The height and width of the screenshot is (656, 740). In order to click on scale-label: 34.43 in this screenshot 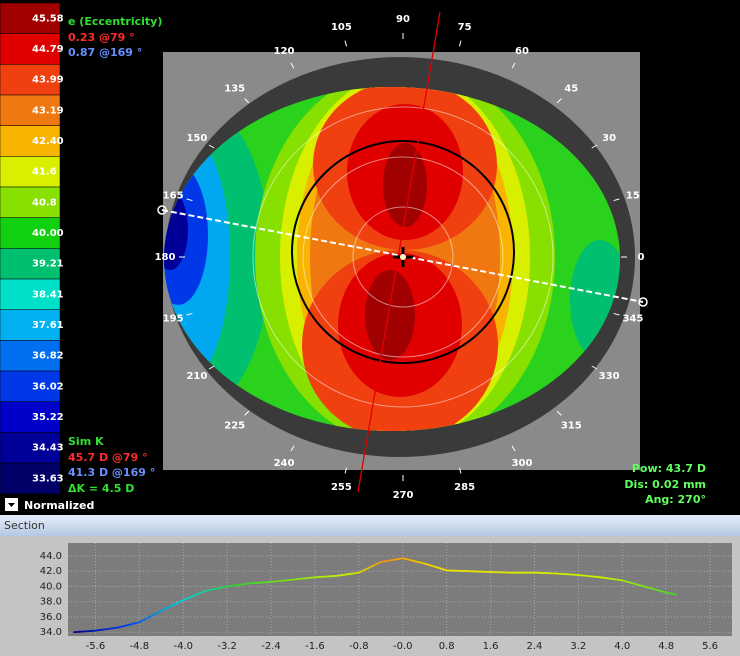, I will do `click(48, 448)`.